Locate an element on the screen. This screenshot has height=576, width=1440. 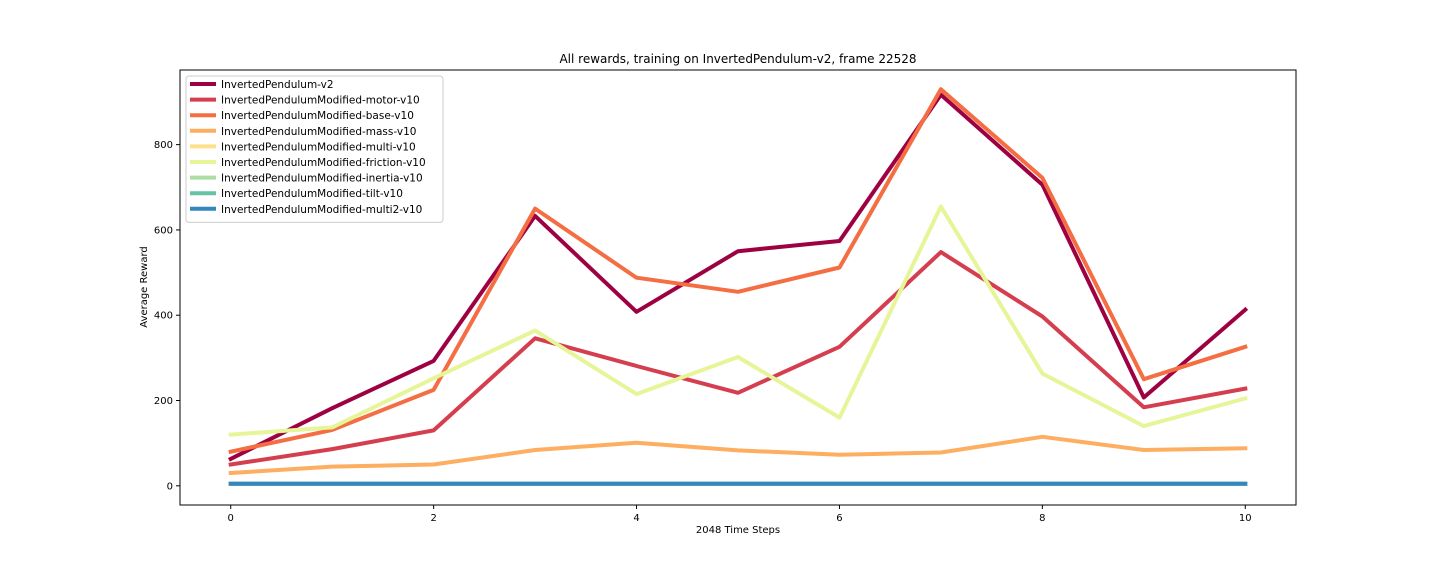
legend-label-2: InvertedPendulumModified-base-v10 is located at coordinates (317, 116).